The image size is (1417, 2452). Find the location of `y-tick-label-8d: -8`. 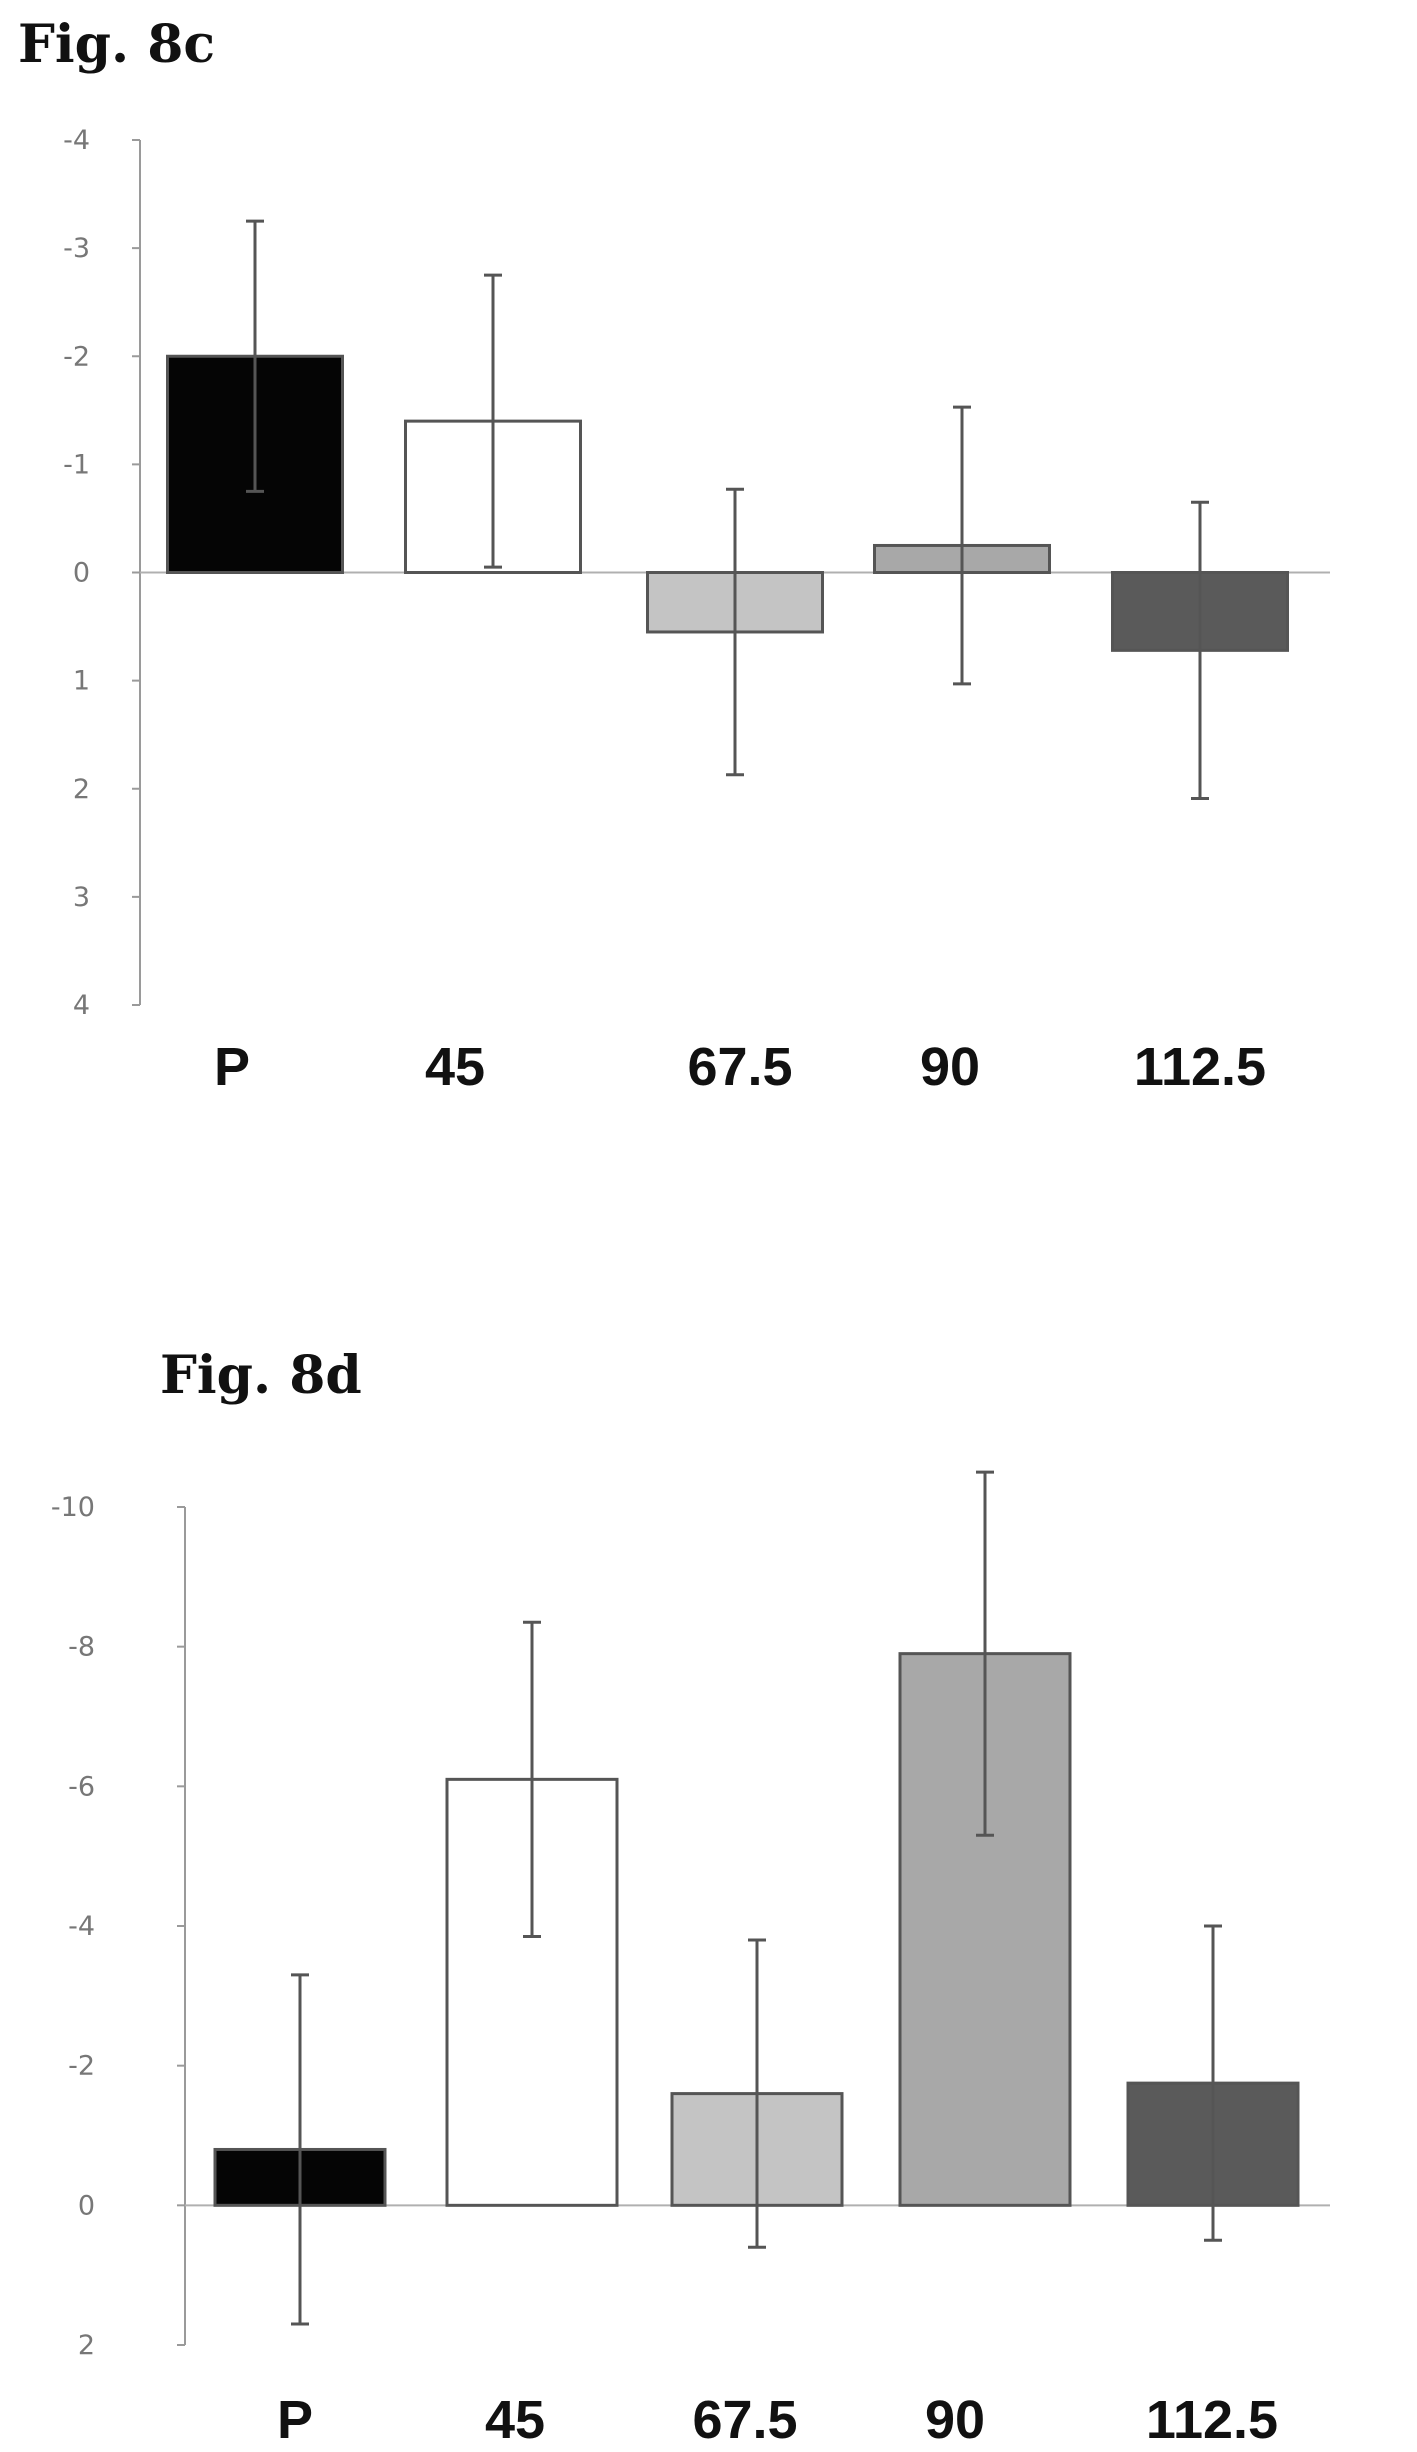

y-tick-label-8d: -8 is located at coordinates (81, 1647).